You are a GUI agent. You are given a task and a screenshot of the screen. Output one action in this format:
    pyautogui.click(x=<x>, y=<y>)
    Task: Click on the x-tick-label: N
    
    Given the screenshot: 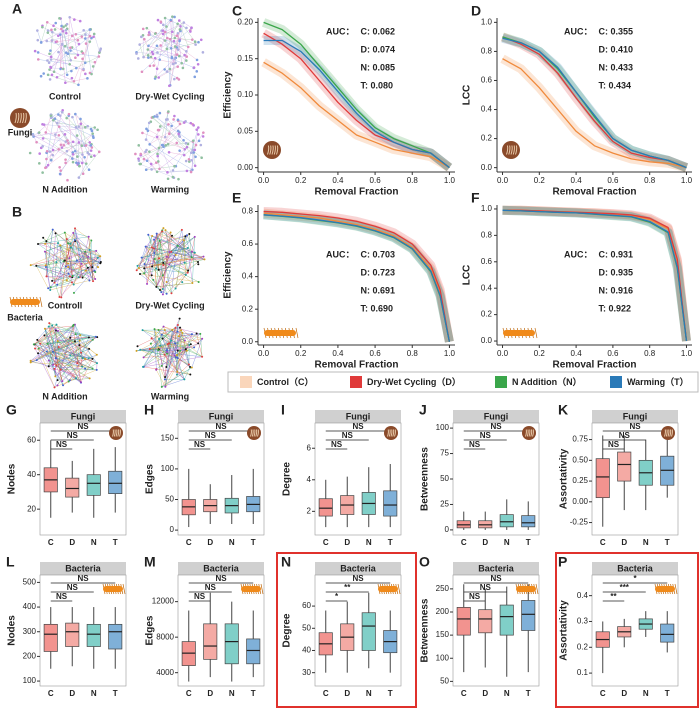 What is the action you would take?
    pyautogui.click(x=646, y=542)
    